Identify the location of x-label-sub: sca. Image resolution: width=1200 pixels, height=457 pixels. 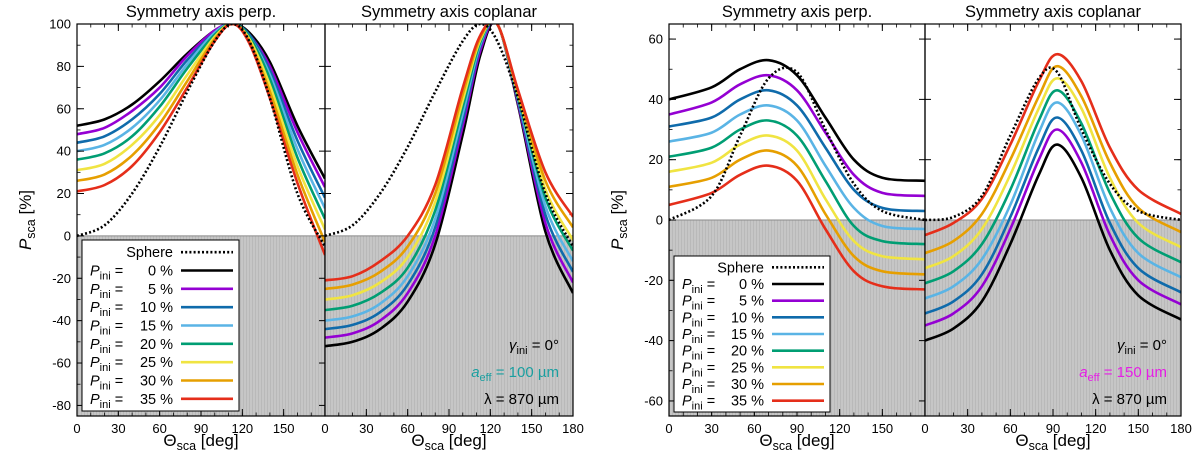
(1039, 446).